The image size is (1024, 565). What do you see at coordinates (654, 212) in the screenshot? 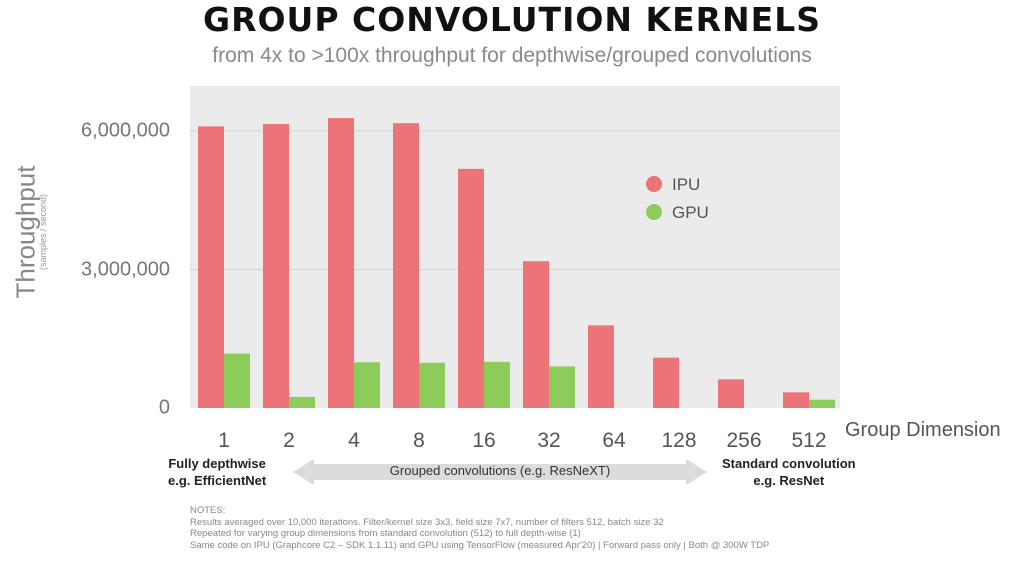
I see `legend-swatch-gpu` at bounding box center [654, 212].